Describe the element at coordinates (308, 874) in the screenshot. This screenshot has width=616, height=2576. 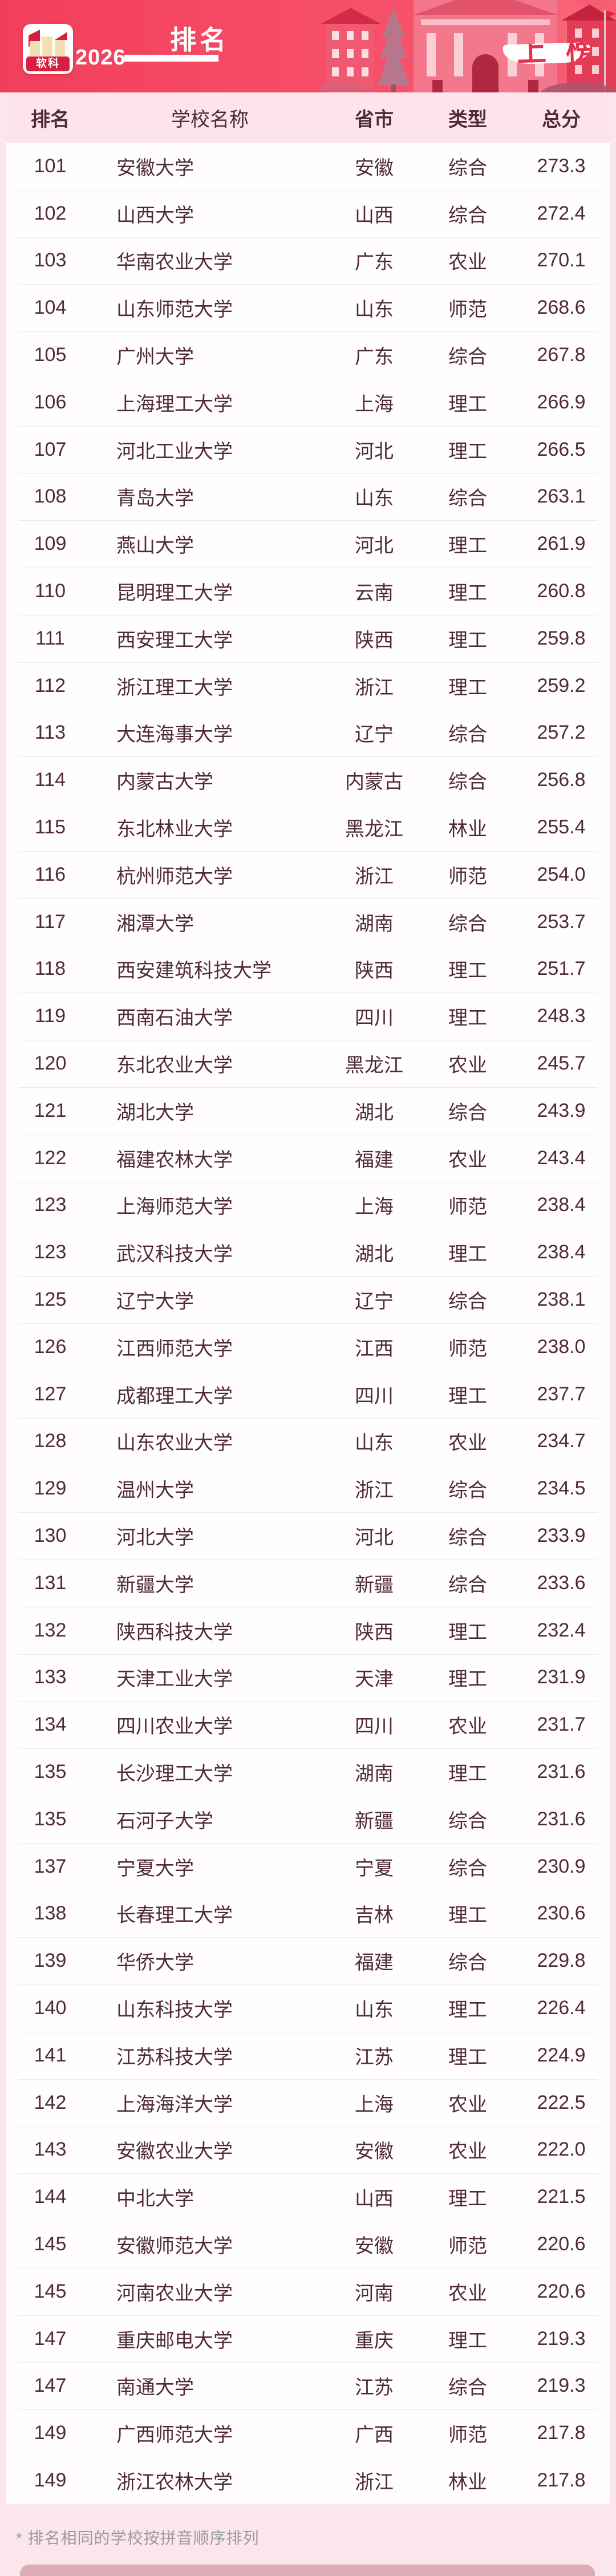
I see `table-row: 116 杭州师范大学 浙江 师范 254.0` at that location.